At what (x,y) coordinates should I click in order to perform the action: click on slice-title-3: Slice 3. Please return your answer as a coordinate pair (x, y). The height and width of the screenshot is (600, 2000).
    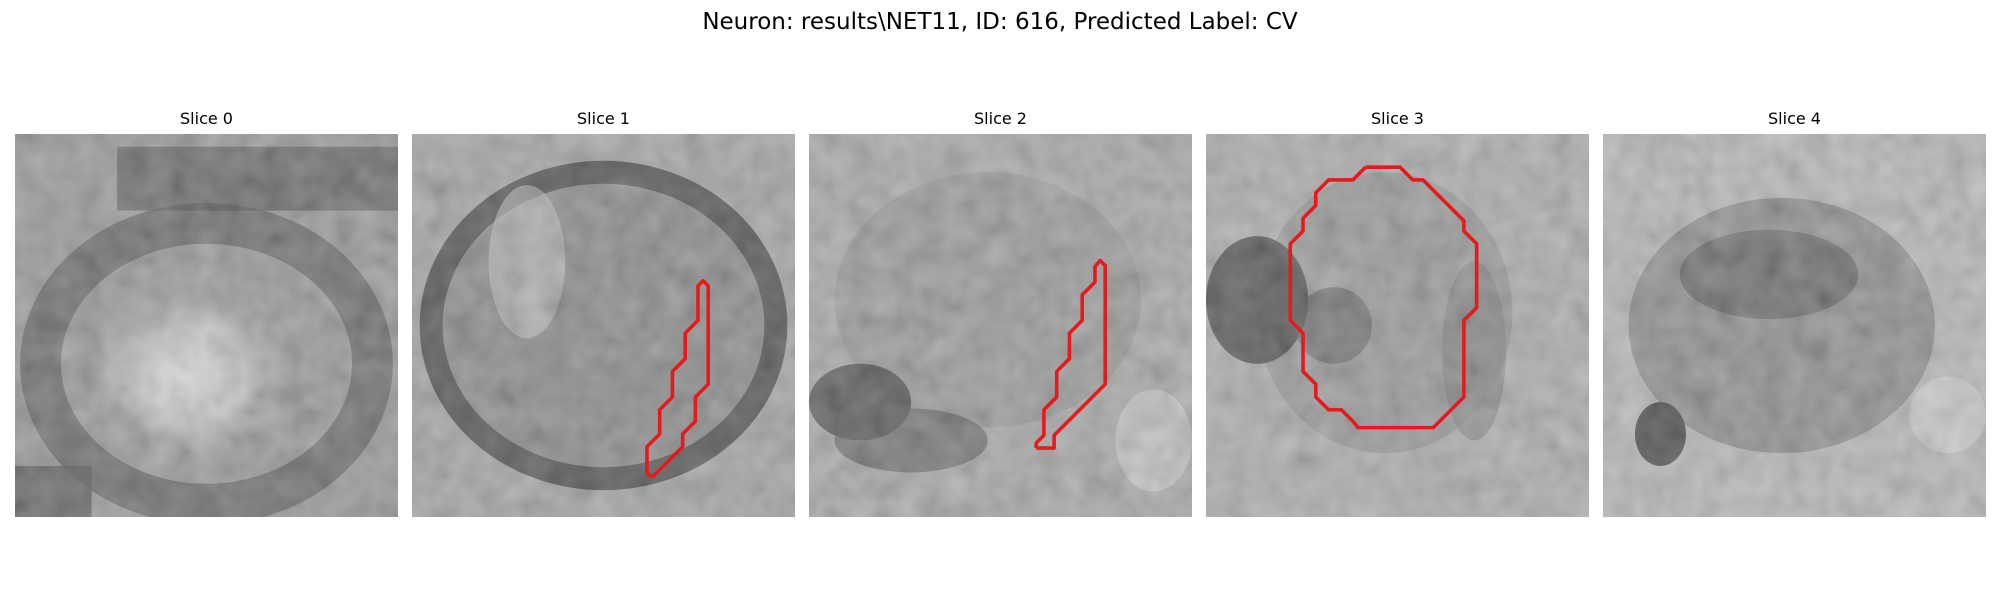
    Looking at the image, I should click on (1397, 118).